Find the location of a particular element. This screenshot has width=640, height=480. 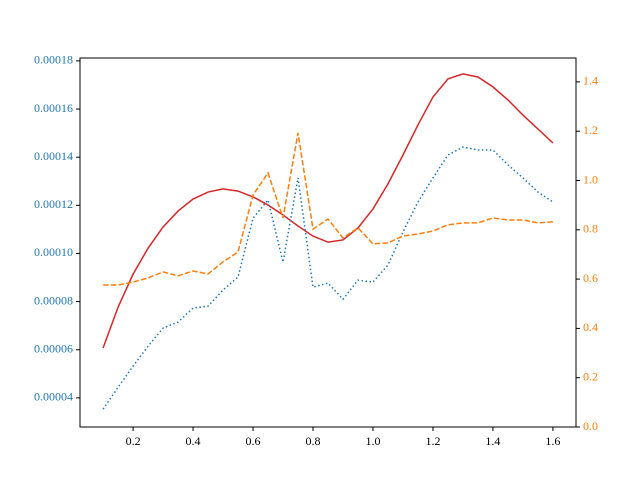

y2-tick-label: 1.0 is located at coordinates (590, 179).